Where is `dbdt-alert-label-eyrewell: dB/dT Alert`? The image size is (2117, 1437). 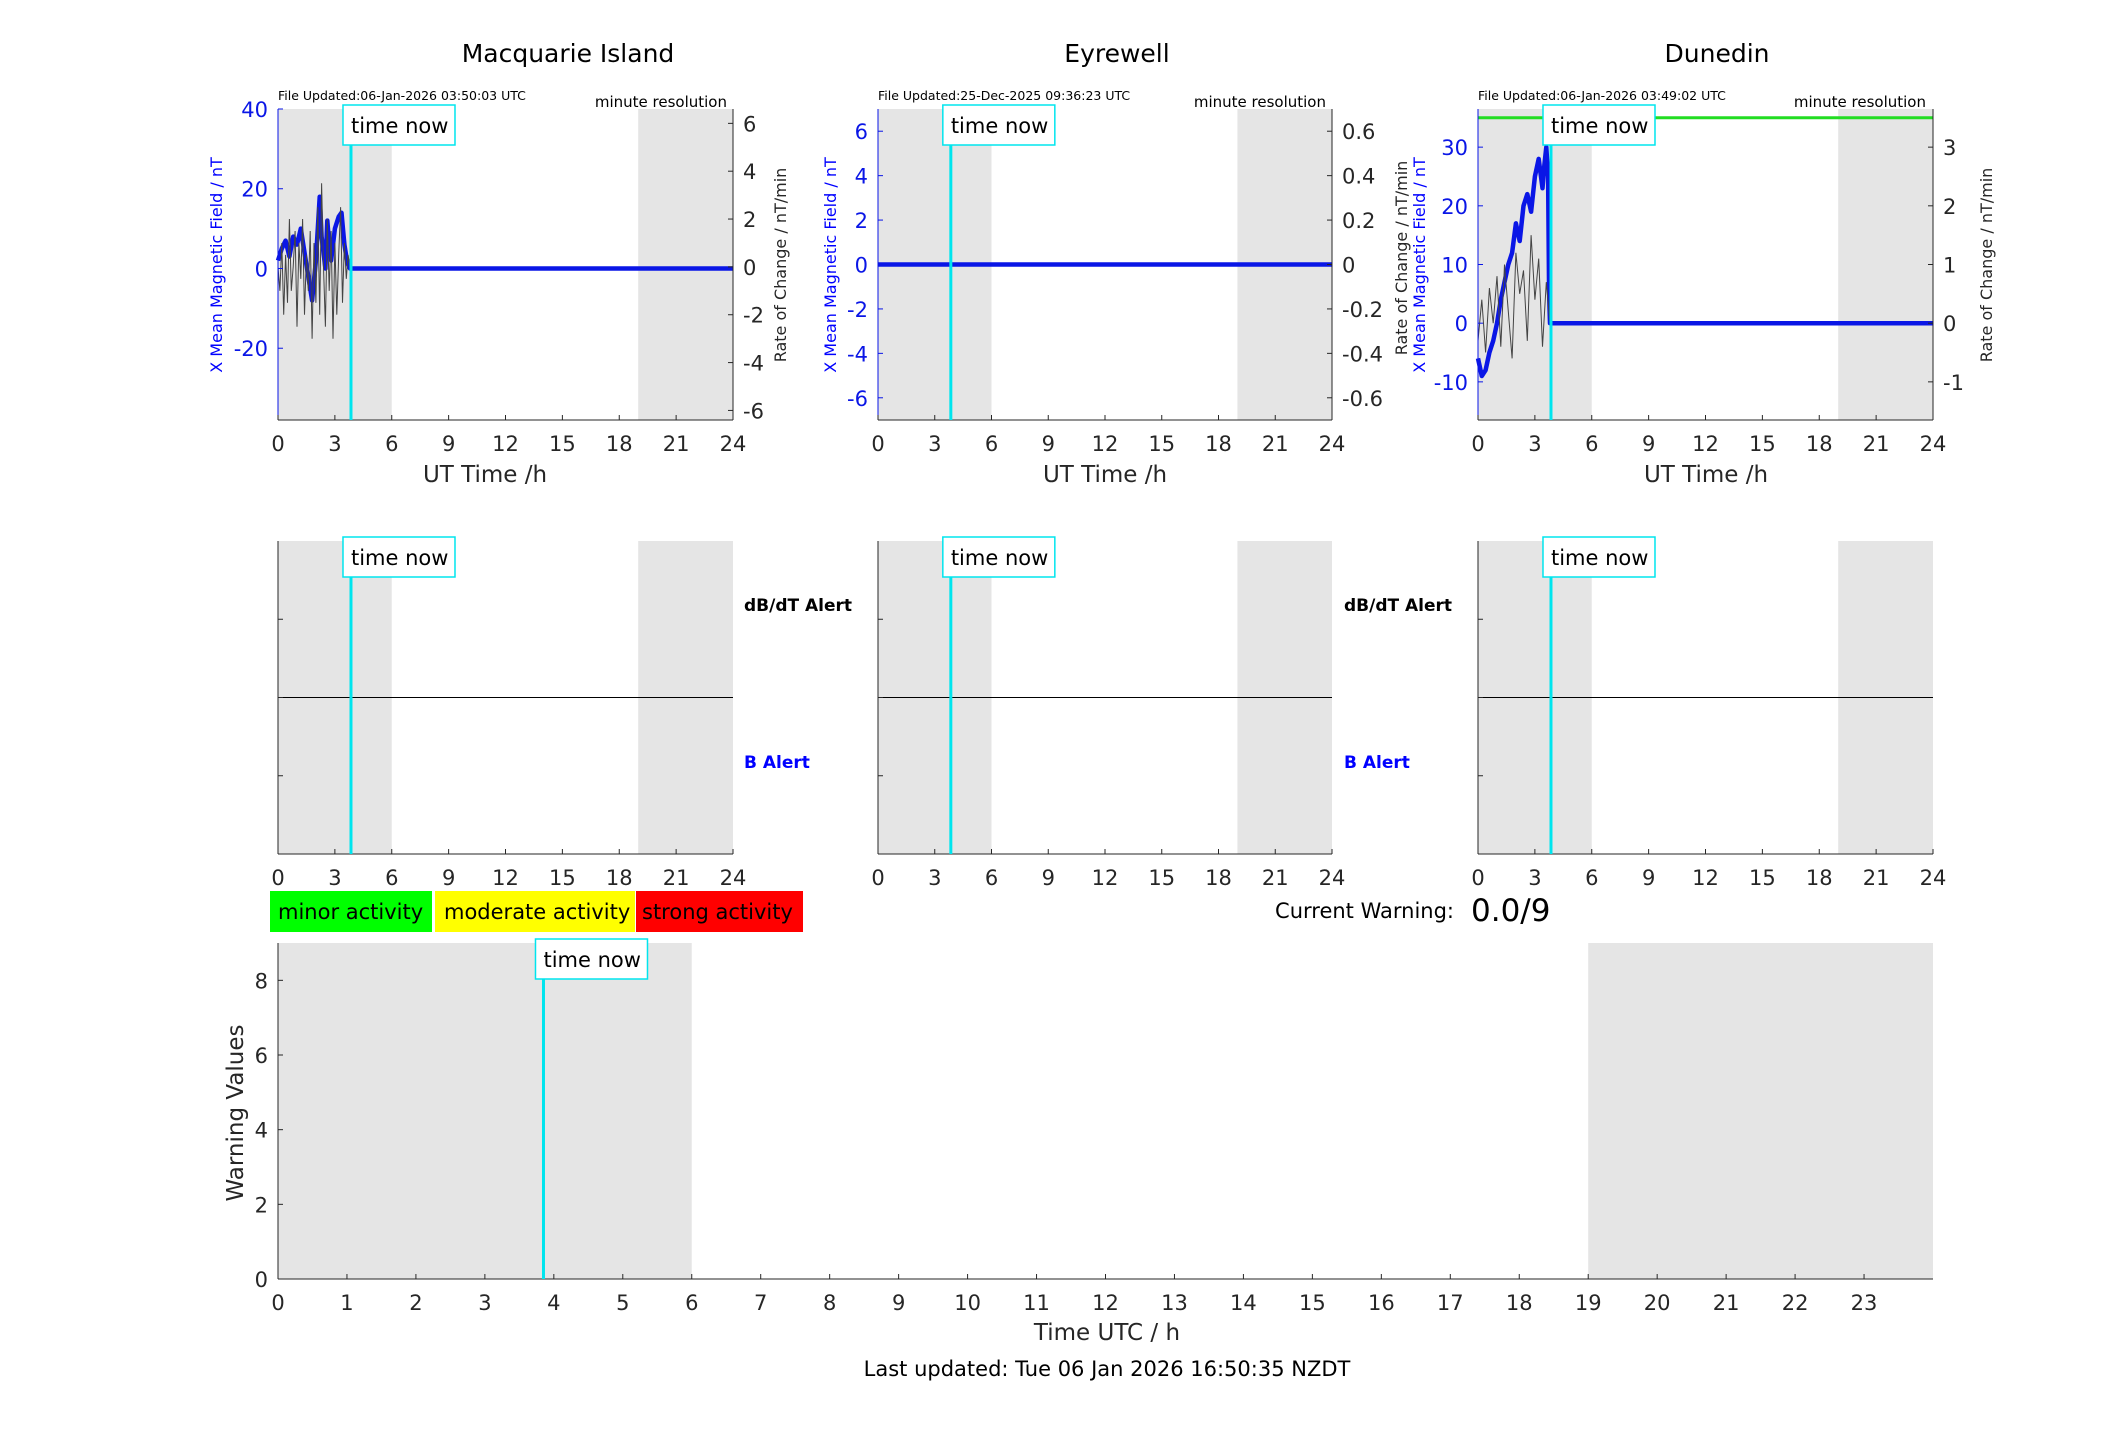 dbdt-alert-label-eyrewell: dB/dT Alert is located at coordinates (1398, 606).